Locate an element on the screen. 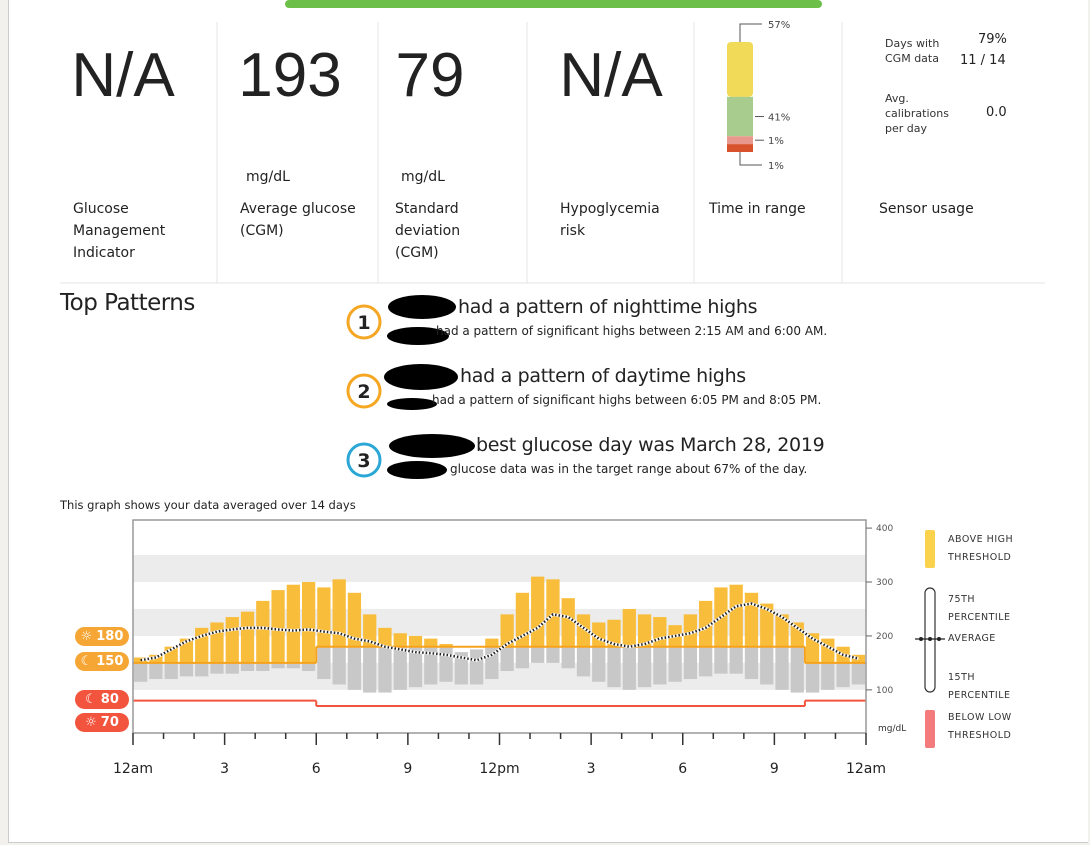 This screenshot has height=845, width=1090. tir-value-label: 57% is located at coordinates (779, 25).